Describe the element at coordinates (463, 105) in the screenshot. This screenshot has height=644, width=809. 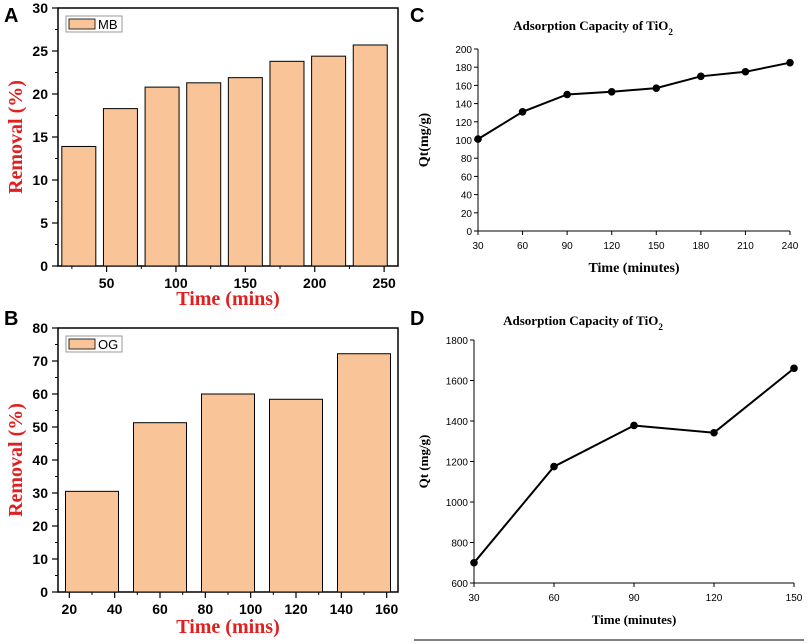
I see `y-tick-label: 140` at that location.